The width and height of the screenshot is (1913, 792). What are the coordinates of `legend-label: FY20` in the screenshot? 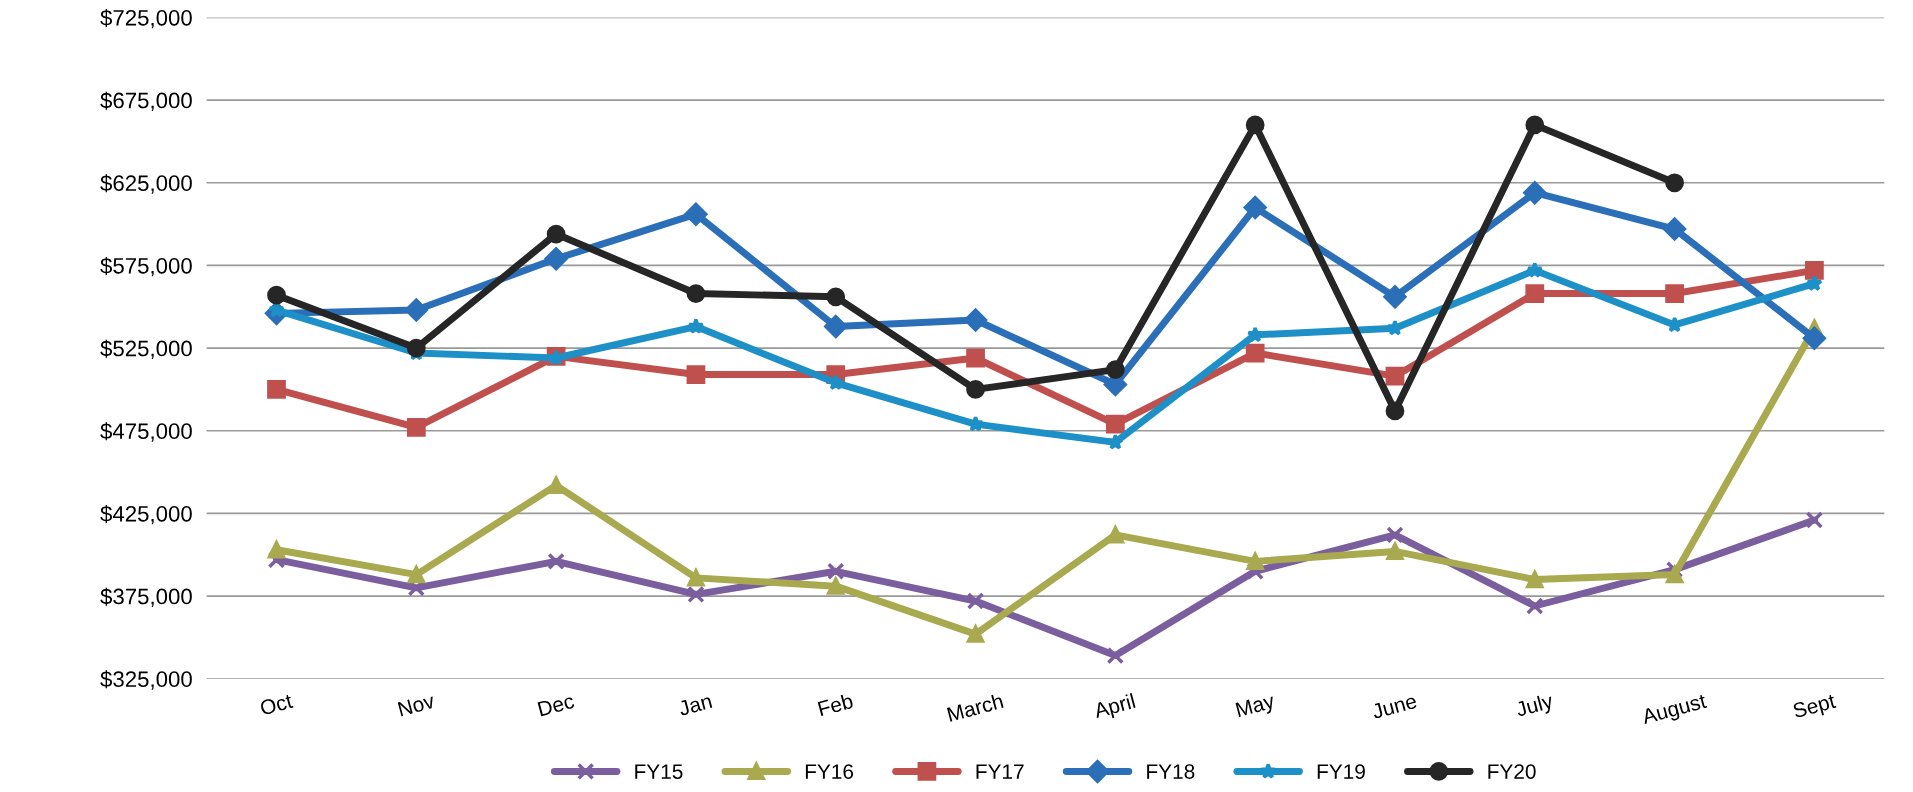 It's located at (1512, 771).